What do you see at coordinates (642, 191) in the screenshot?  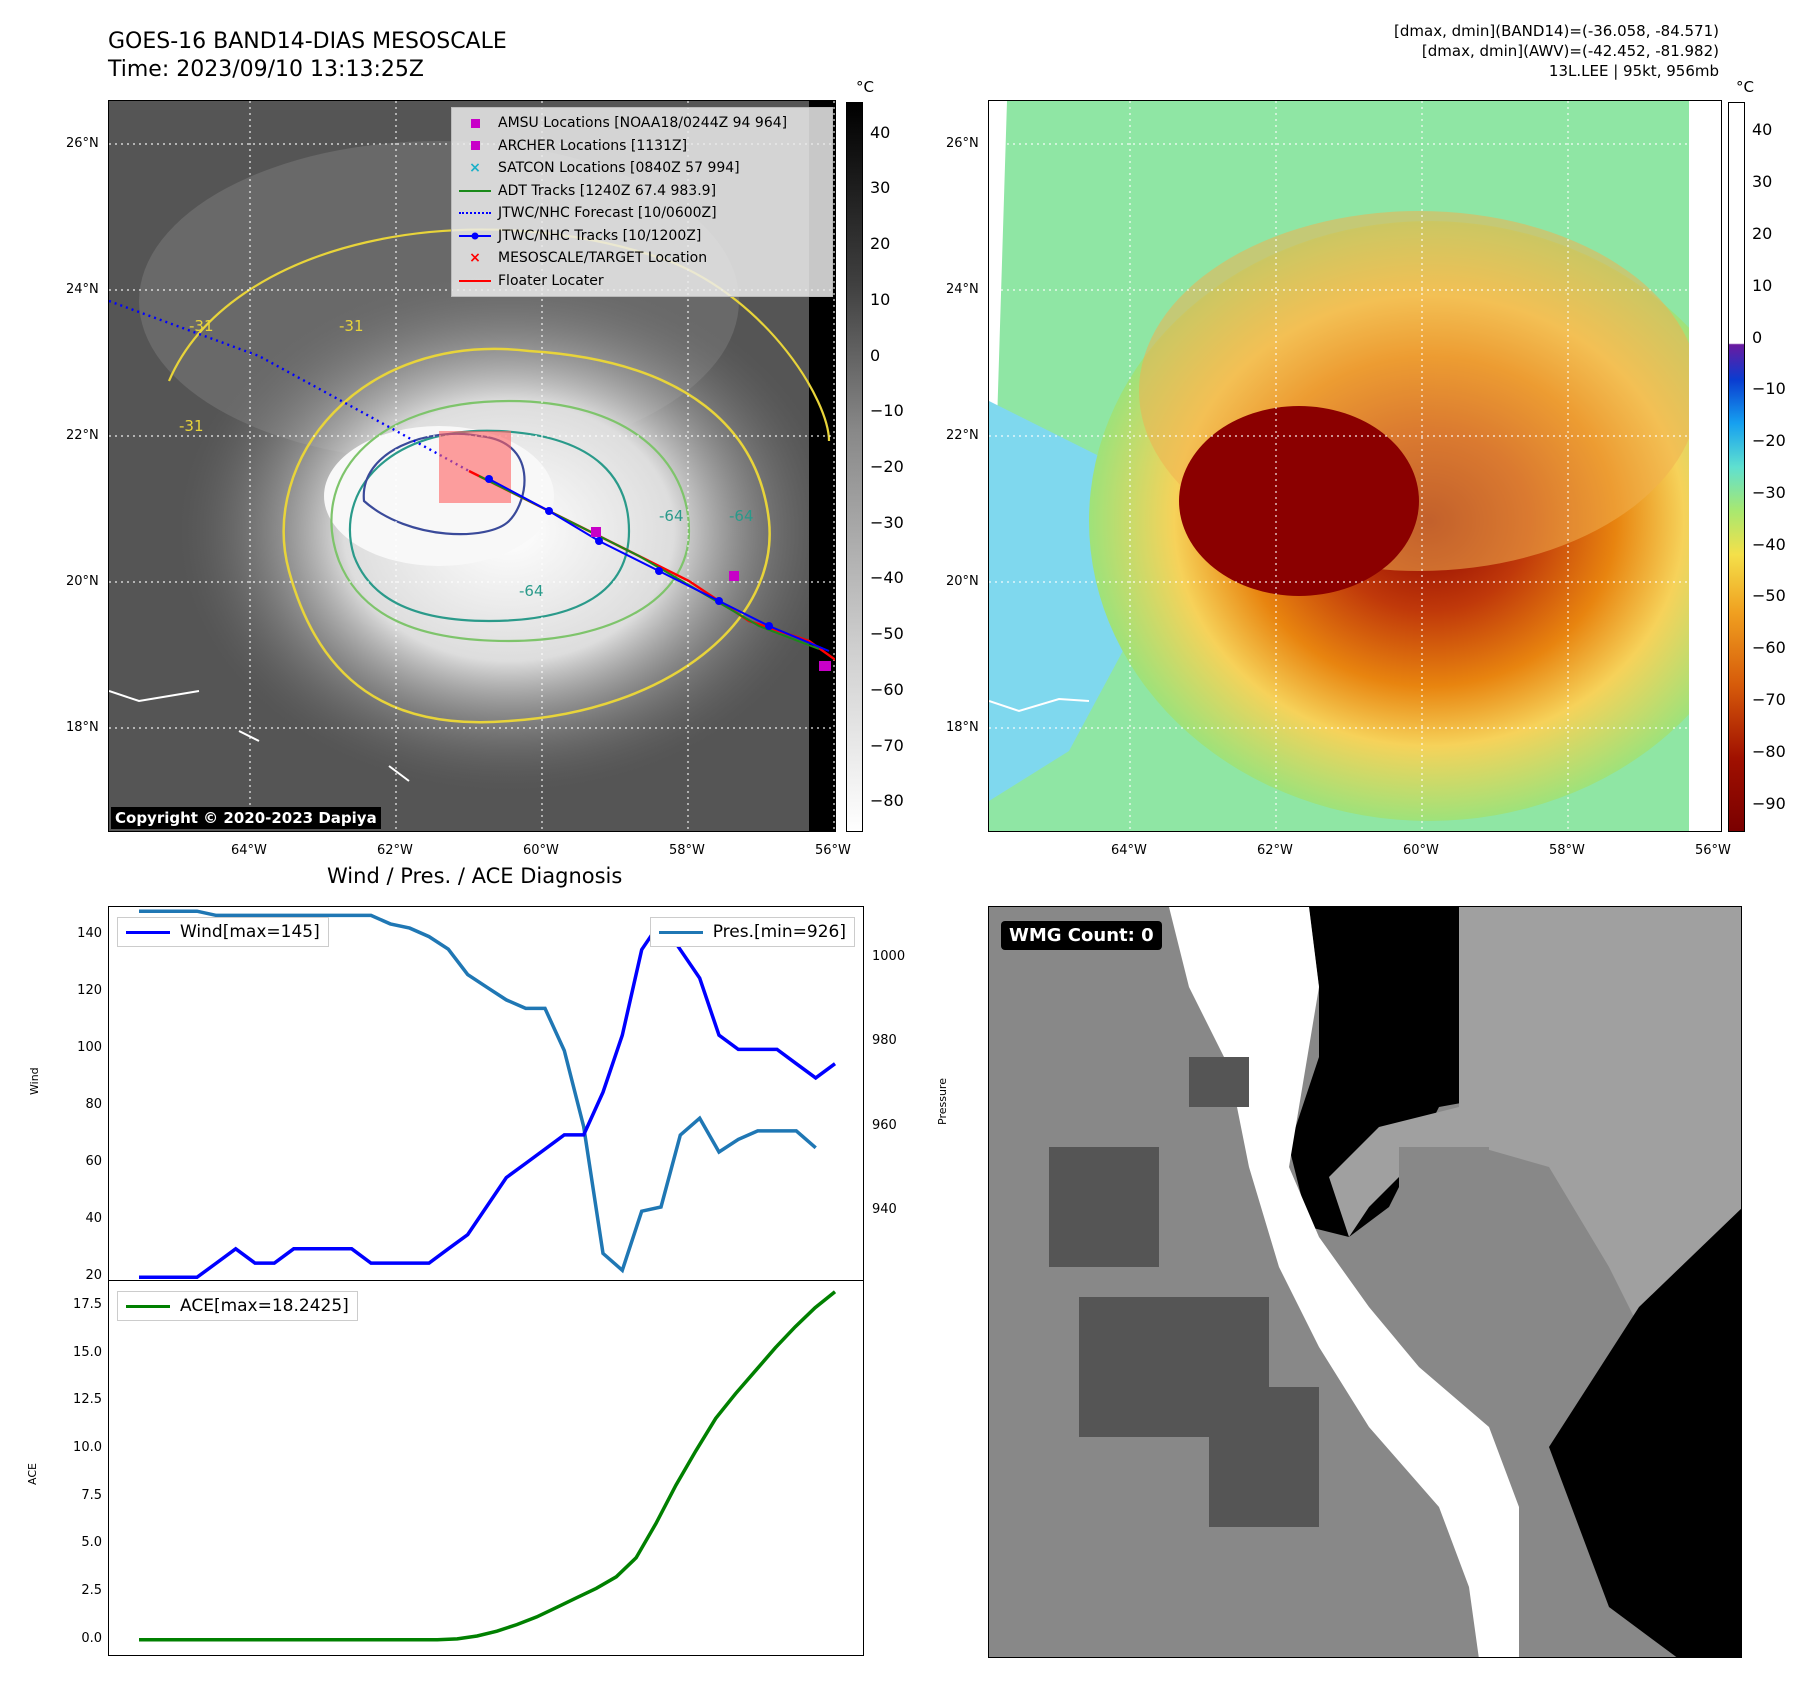 I see `legend-item: ADT Tracks [1240Z 67.4 983.9]` at bounding box center [642, 191].